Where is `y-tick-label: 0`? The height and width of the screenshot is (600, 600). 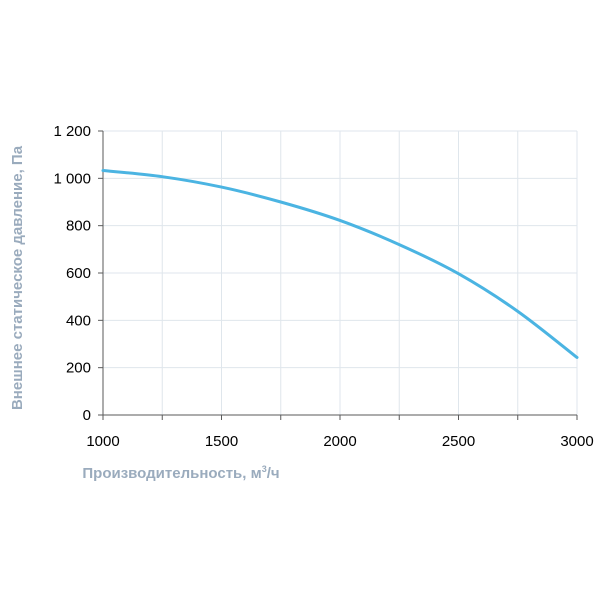 y-tick-label: 0 is located at coordinates (87, 415).